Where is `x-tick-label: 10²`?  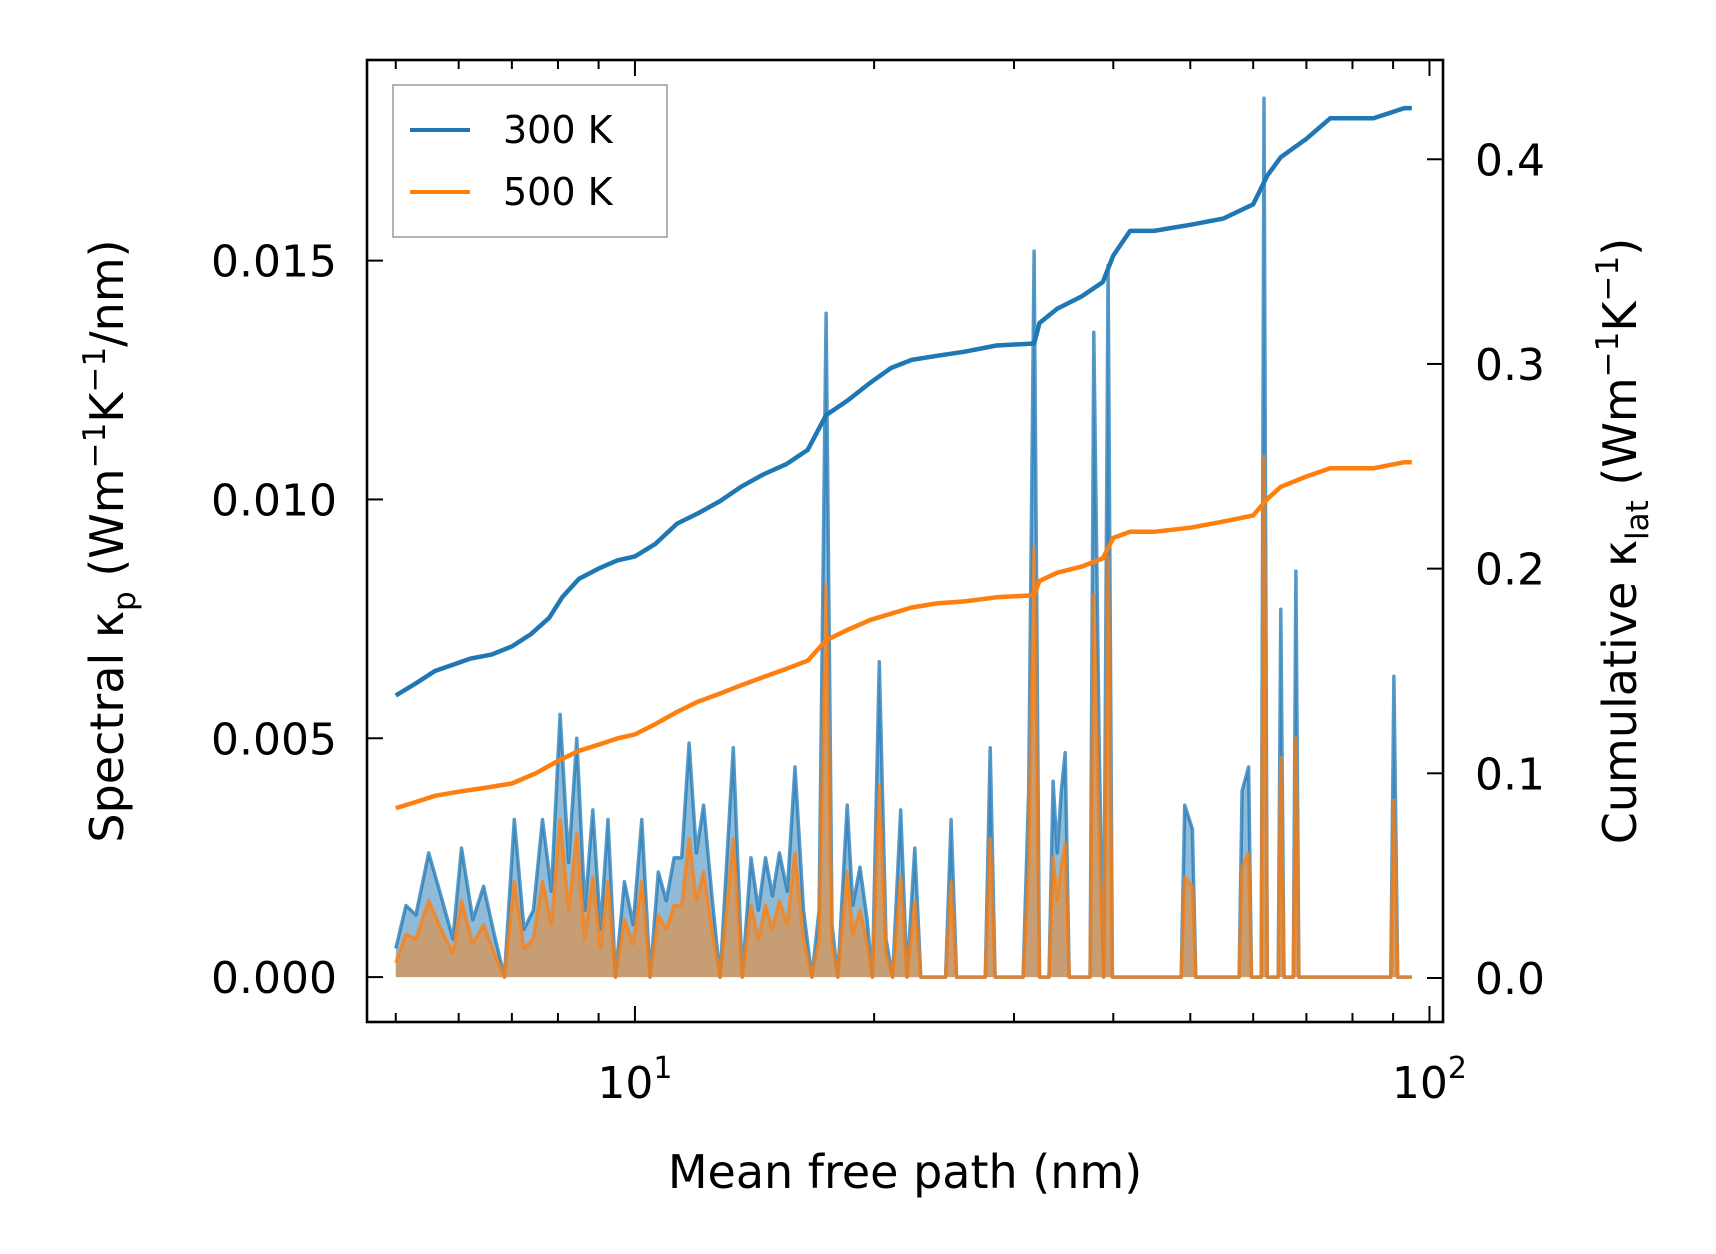
x-tick-label: 10² is located at coordinates (1429, 1080).